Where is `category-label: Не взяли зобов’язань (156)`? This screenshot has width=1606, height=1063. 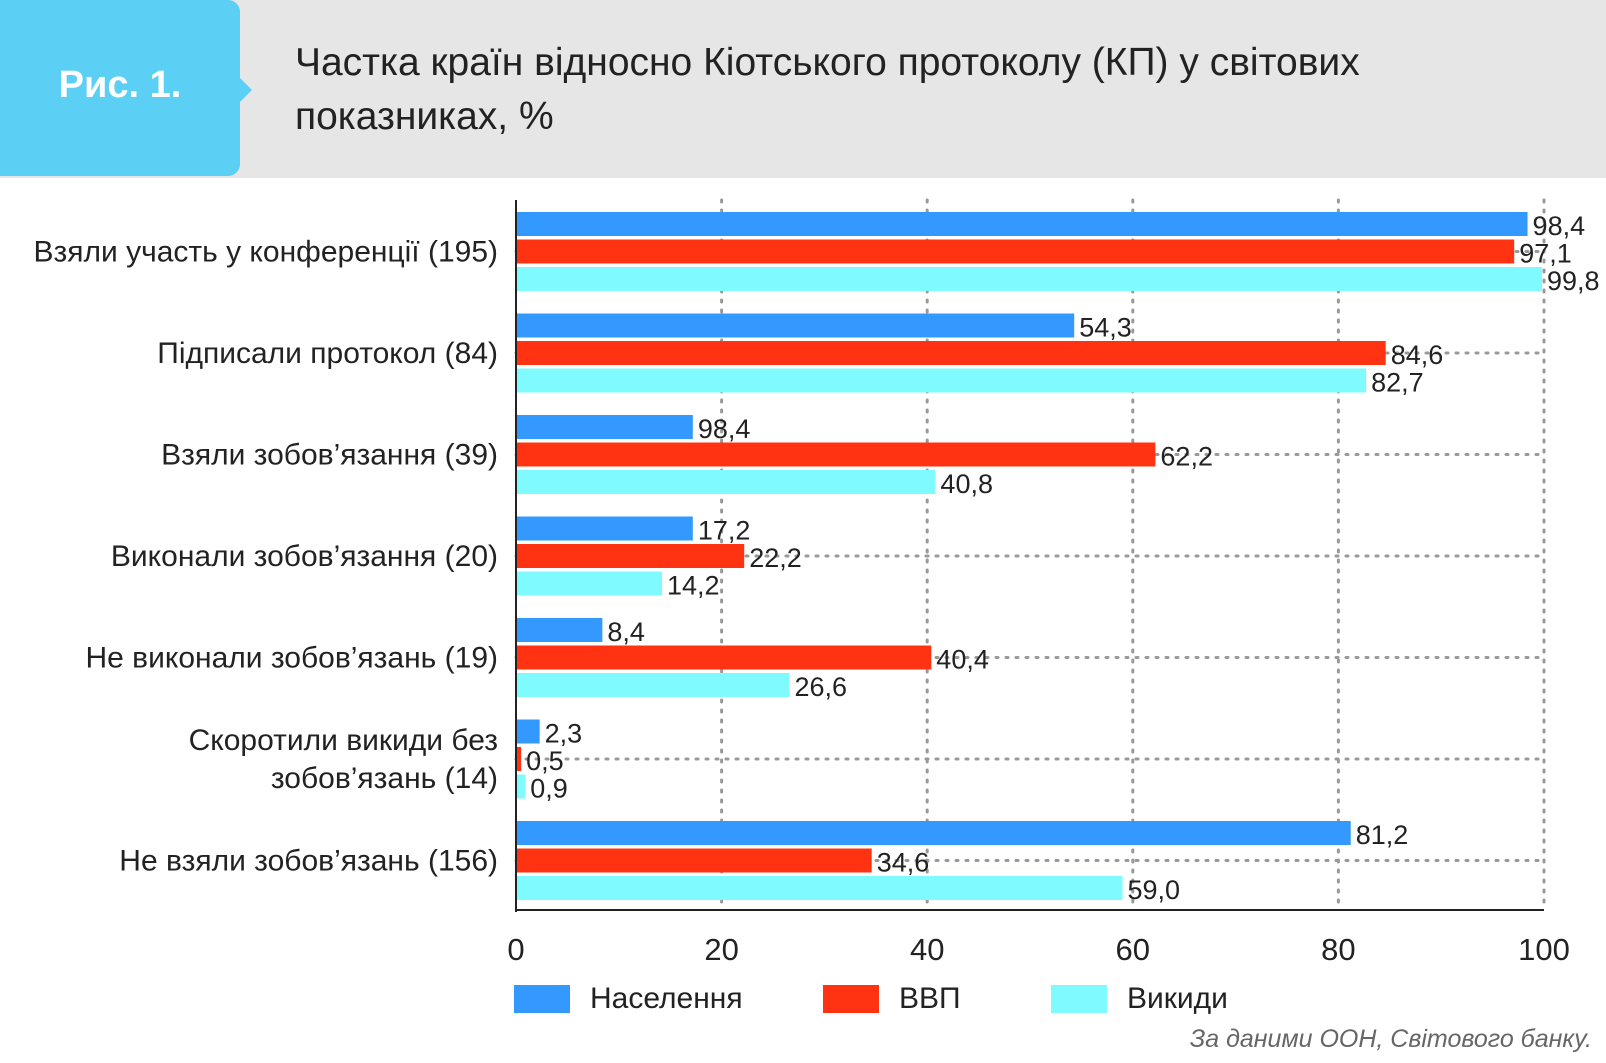 category-label: Не взяли зобов’язань (156) is located at coordinates (308, 861).